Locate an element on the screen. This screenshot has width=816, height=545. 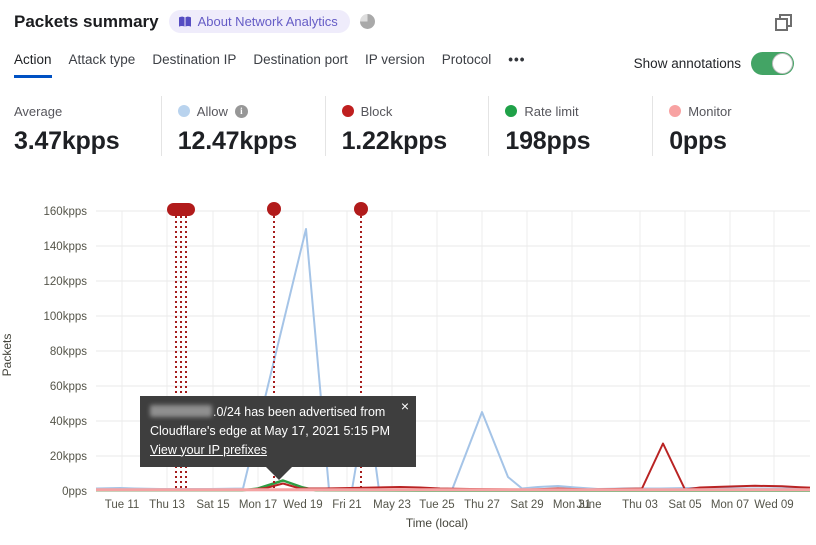
rate-limit-dot is located at coordinates (511, 111).